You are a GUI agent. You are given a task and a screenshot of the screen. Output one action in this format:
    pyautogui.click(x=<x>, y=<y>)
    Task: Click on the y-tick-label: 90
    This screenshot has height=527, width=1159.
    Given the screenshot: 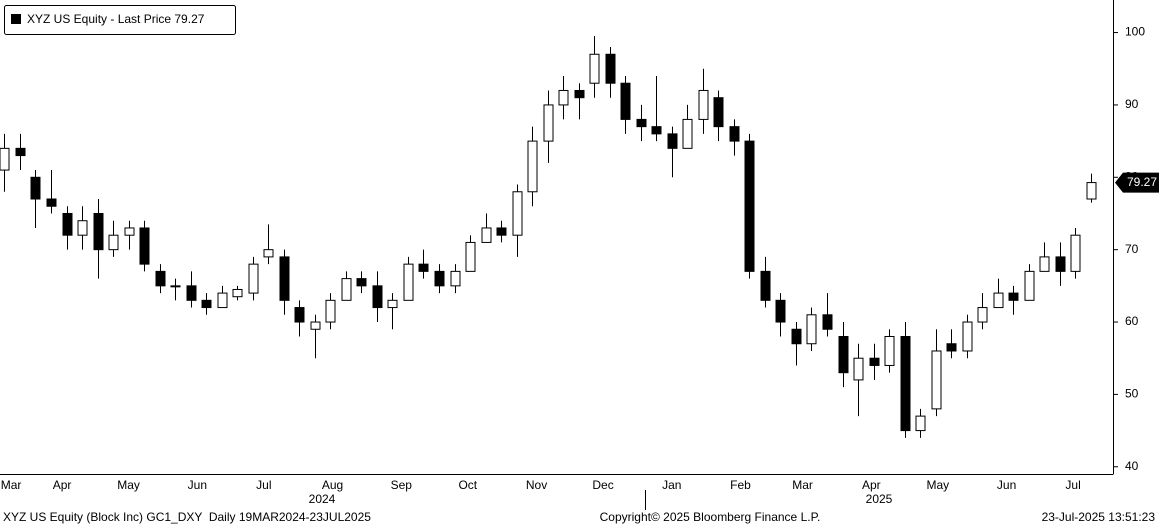 What is the action you would take?
    pyautogui.click(x=1132, y=104)
    